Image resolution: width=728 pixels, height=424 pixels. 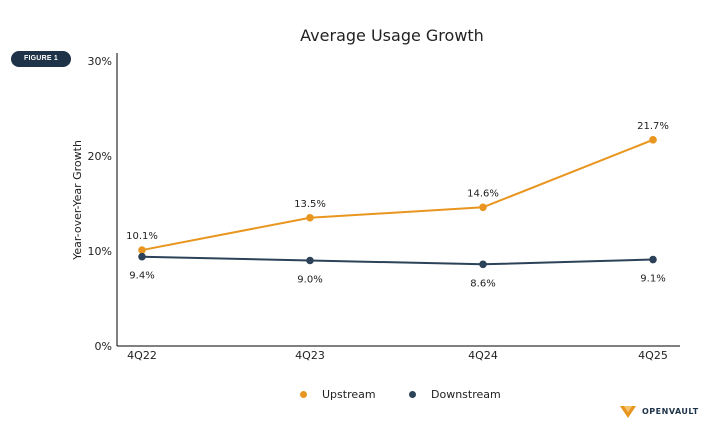 What do you see at coordinates (466, 394) in the screenshot?
I see `legend-downstream-label: Downstream` at bounding box center [466, 394].